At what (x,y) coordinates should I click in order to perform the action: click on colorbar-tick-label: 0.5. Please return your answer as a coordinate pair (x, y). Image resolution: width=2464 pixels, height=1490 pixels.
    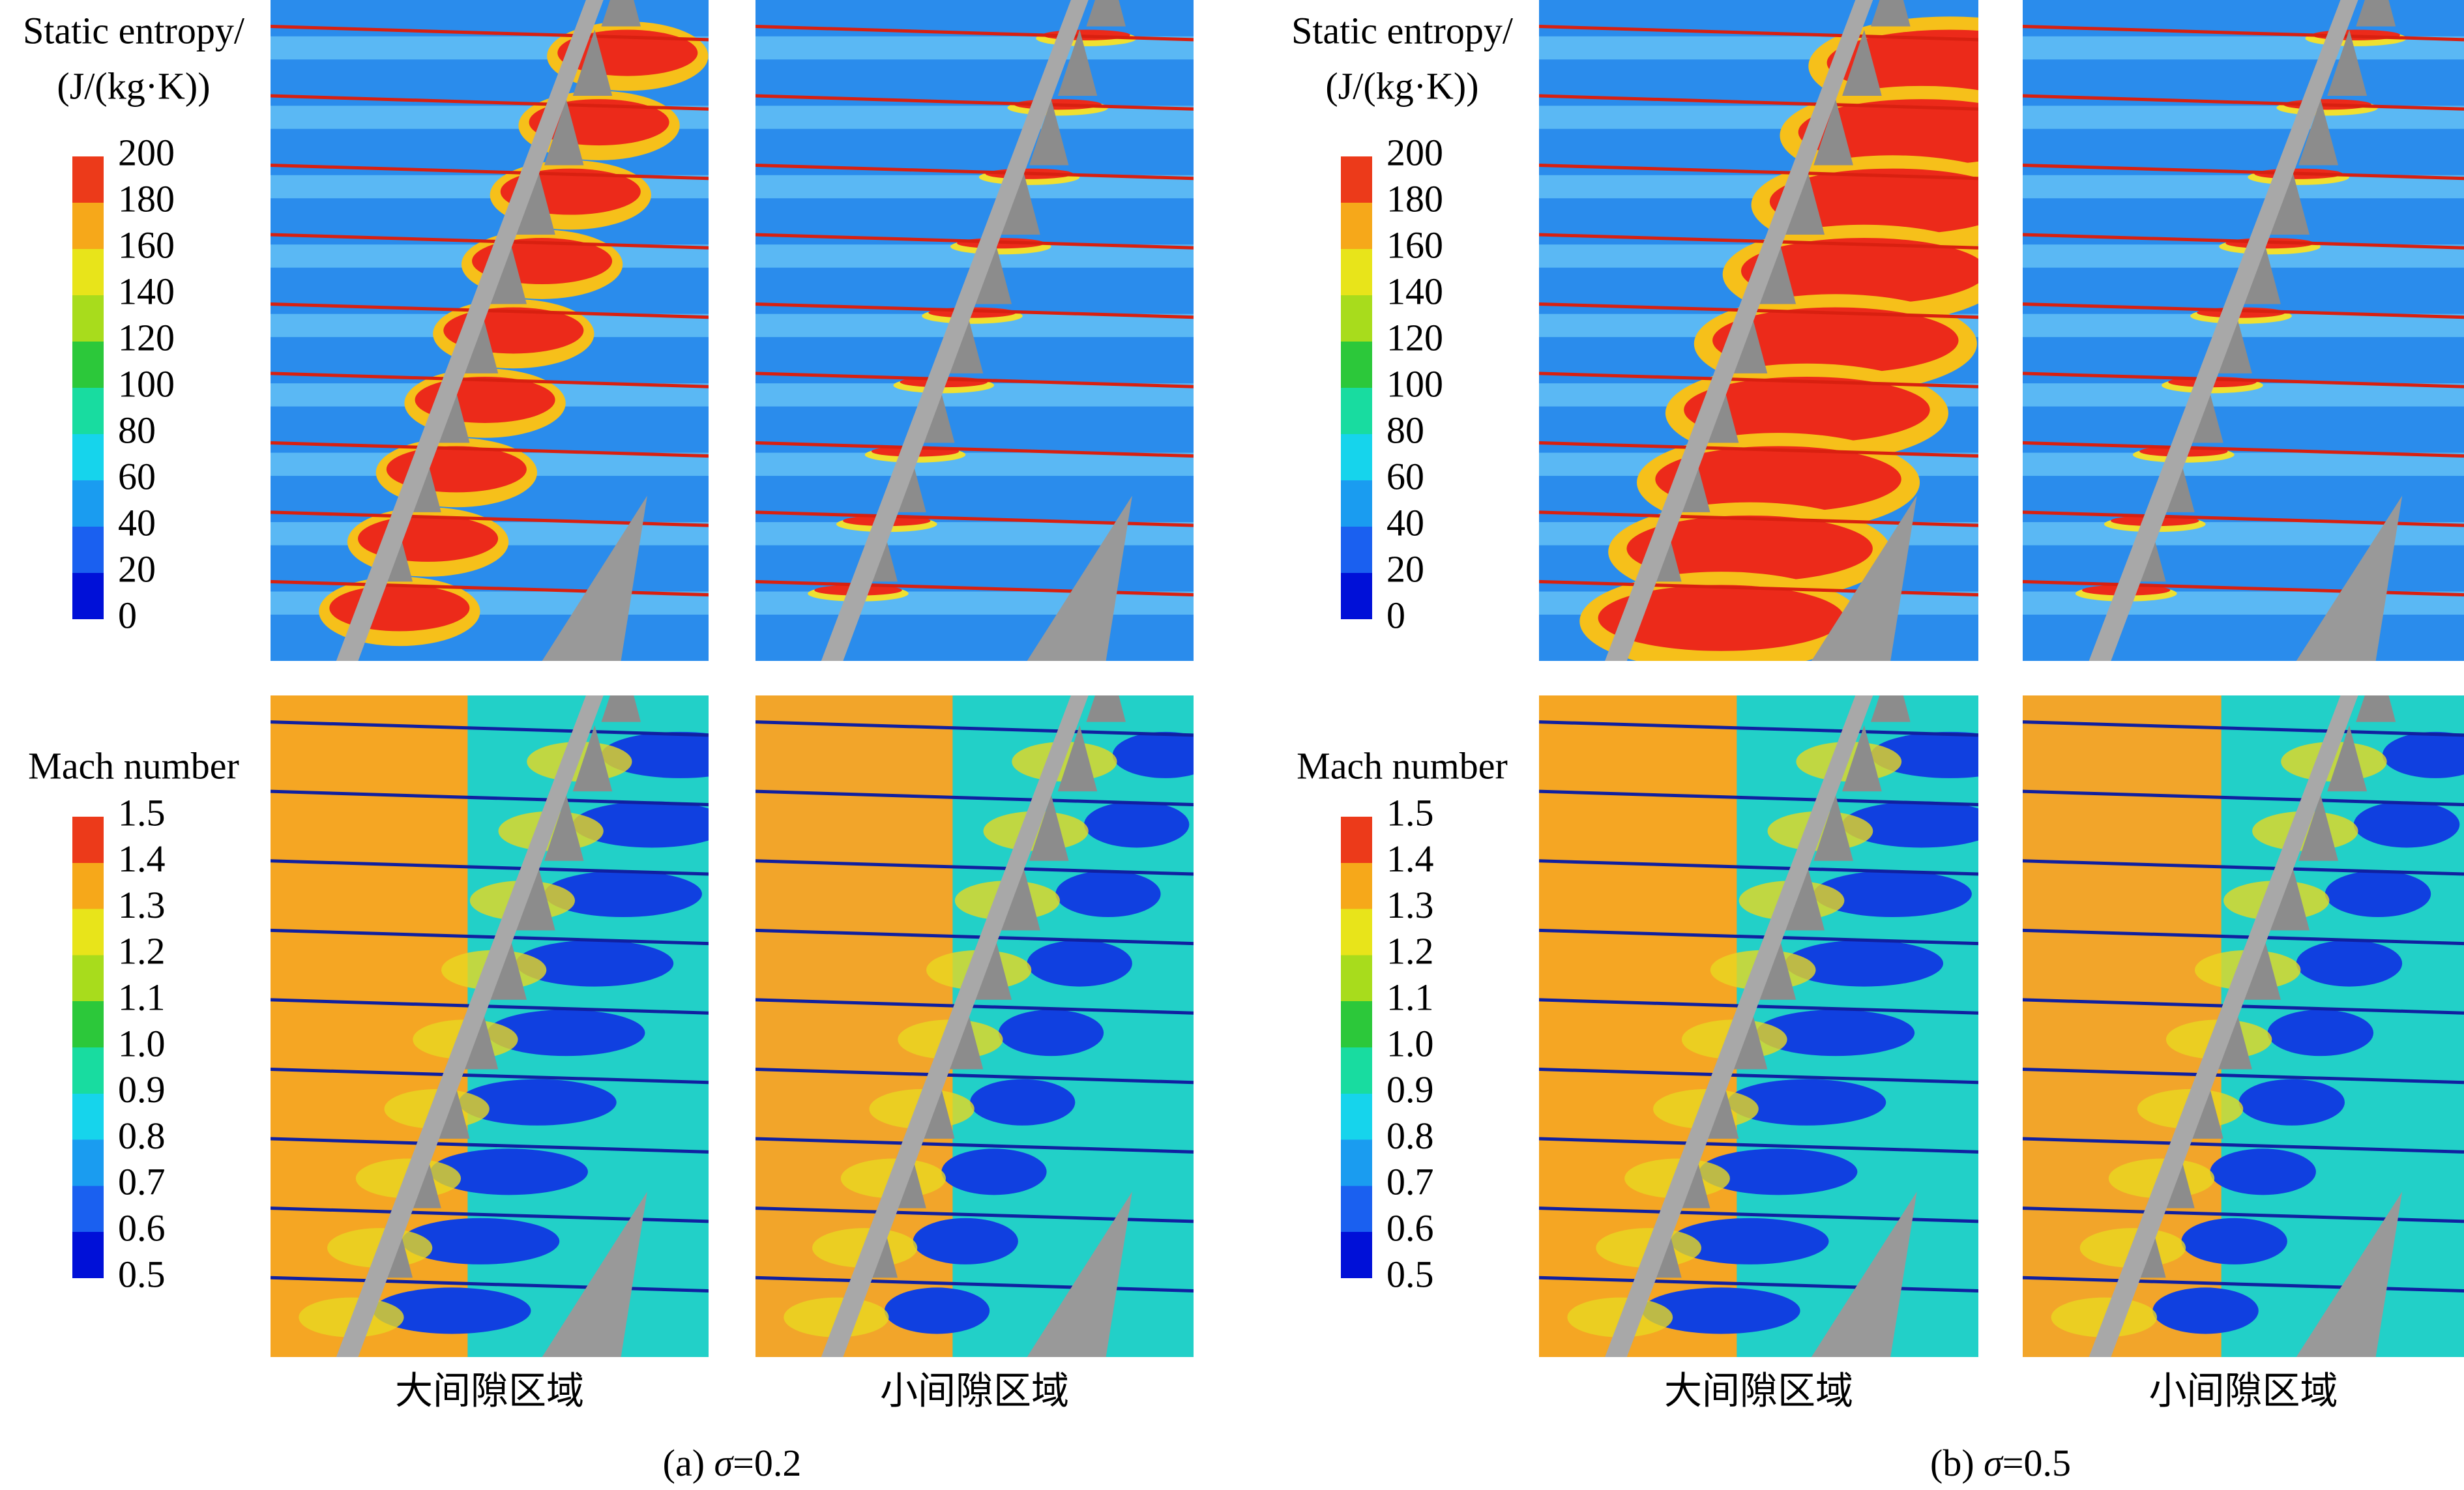
    Looking at the image, I should click on (1410, 1274).